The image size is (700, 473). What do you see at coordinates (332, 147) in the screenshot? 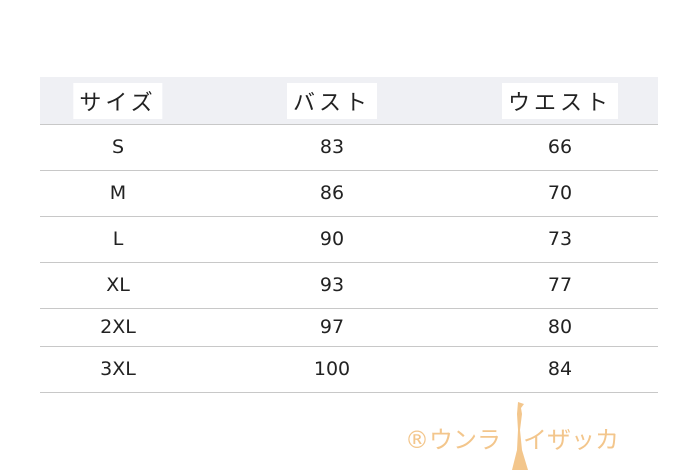
I see `cell-bust: 83` at bounding box center [332, 147].